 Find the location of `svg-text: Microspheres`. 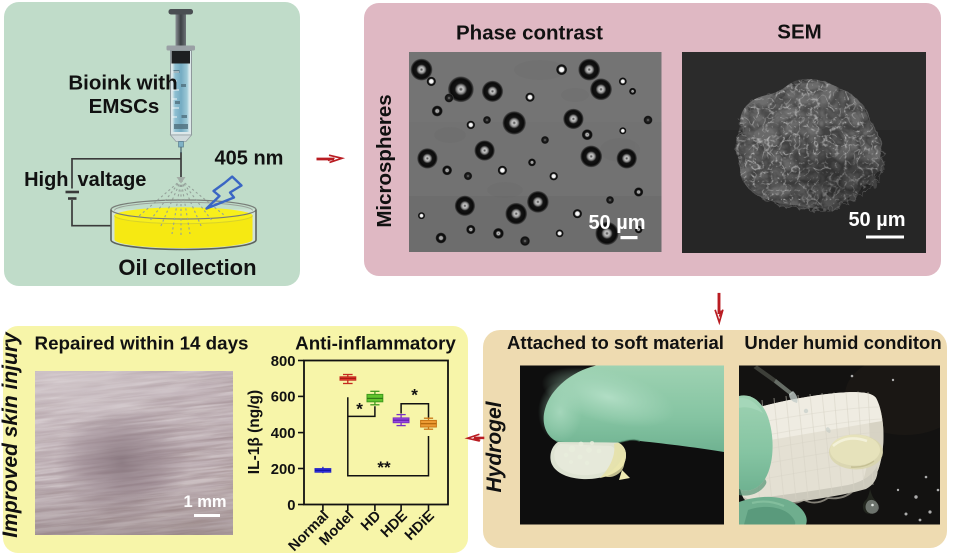

svg-text: Microspheres is located at coordinates (384, 160).